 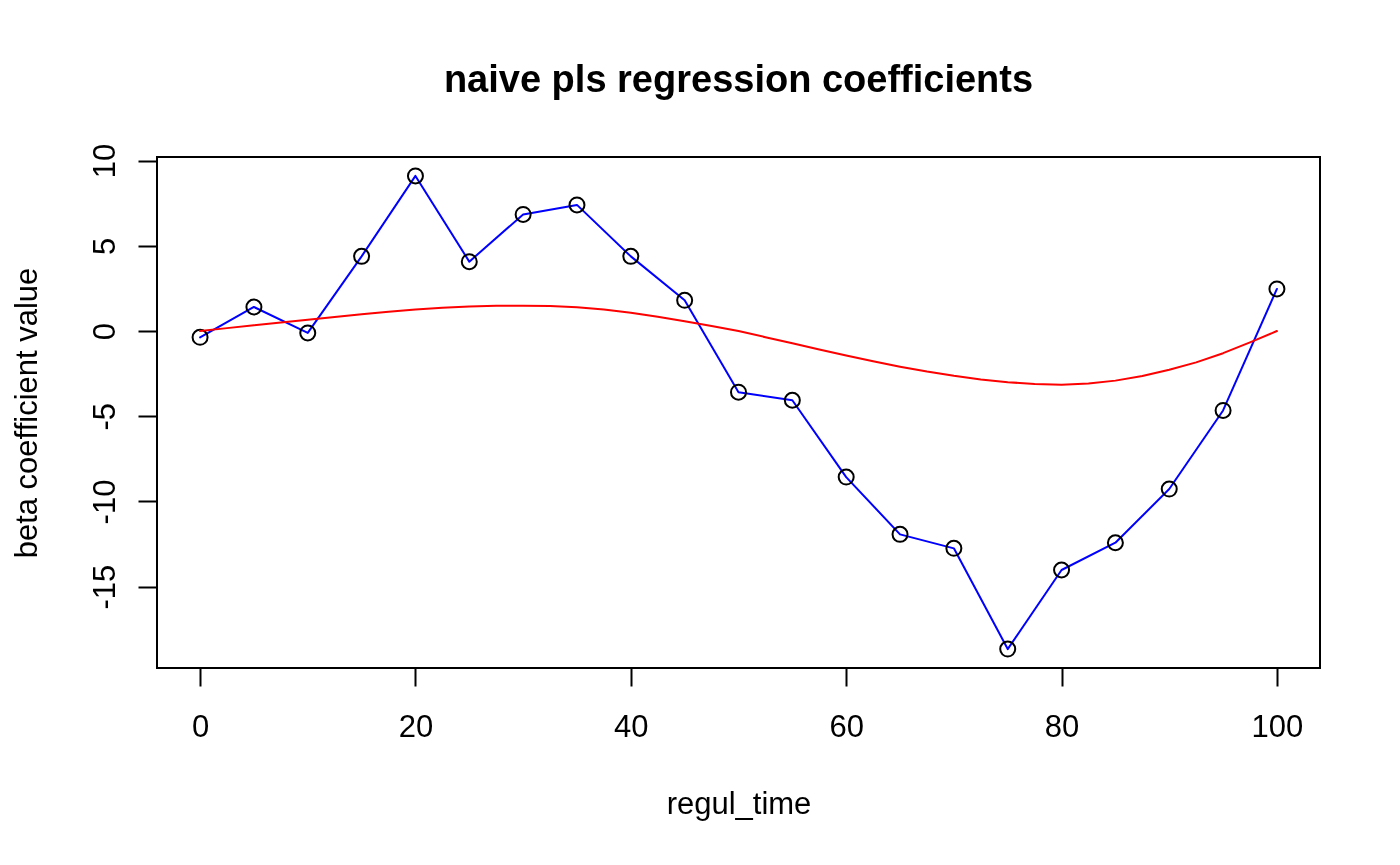 What do you see at coordinates (1062, 726) in the screenshot?
I see `x-tick-label: 80` at bounding box center [1062, 726].